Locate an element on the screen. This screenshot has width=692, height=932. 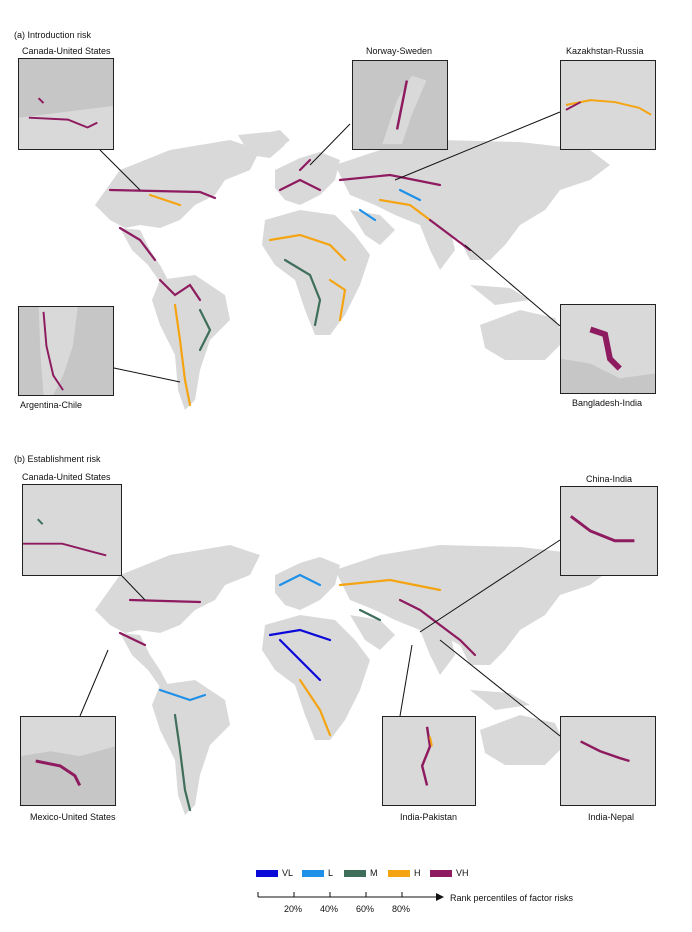
tick-20: 20% is located at coordinates (293, 909).